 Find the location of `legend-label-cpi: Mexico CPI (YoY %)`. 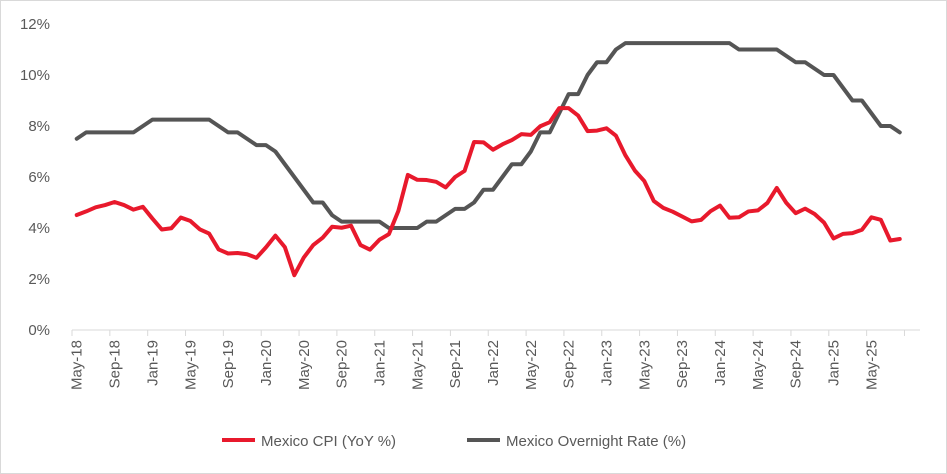

legend-label-cpi: Mexico CPI (YoY %) is located at coordinates (328, 441).